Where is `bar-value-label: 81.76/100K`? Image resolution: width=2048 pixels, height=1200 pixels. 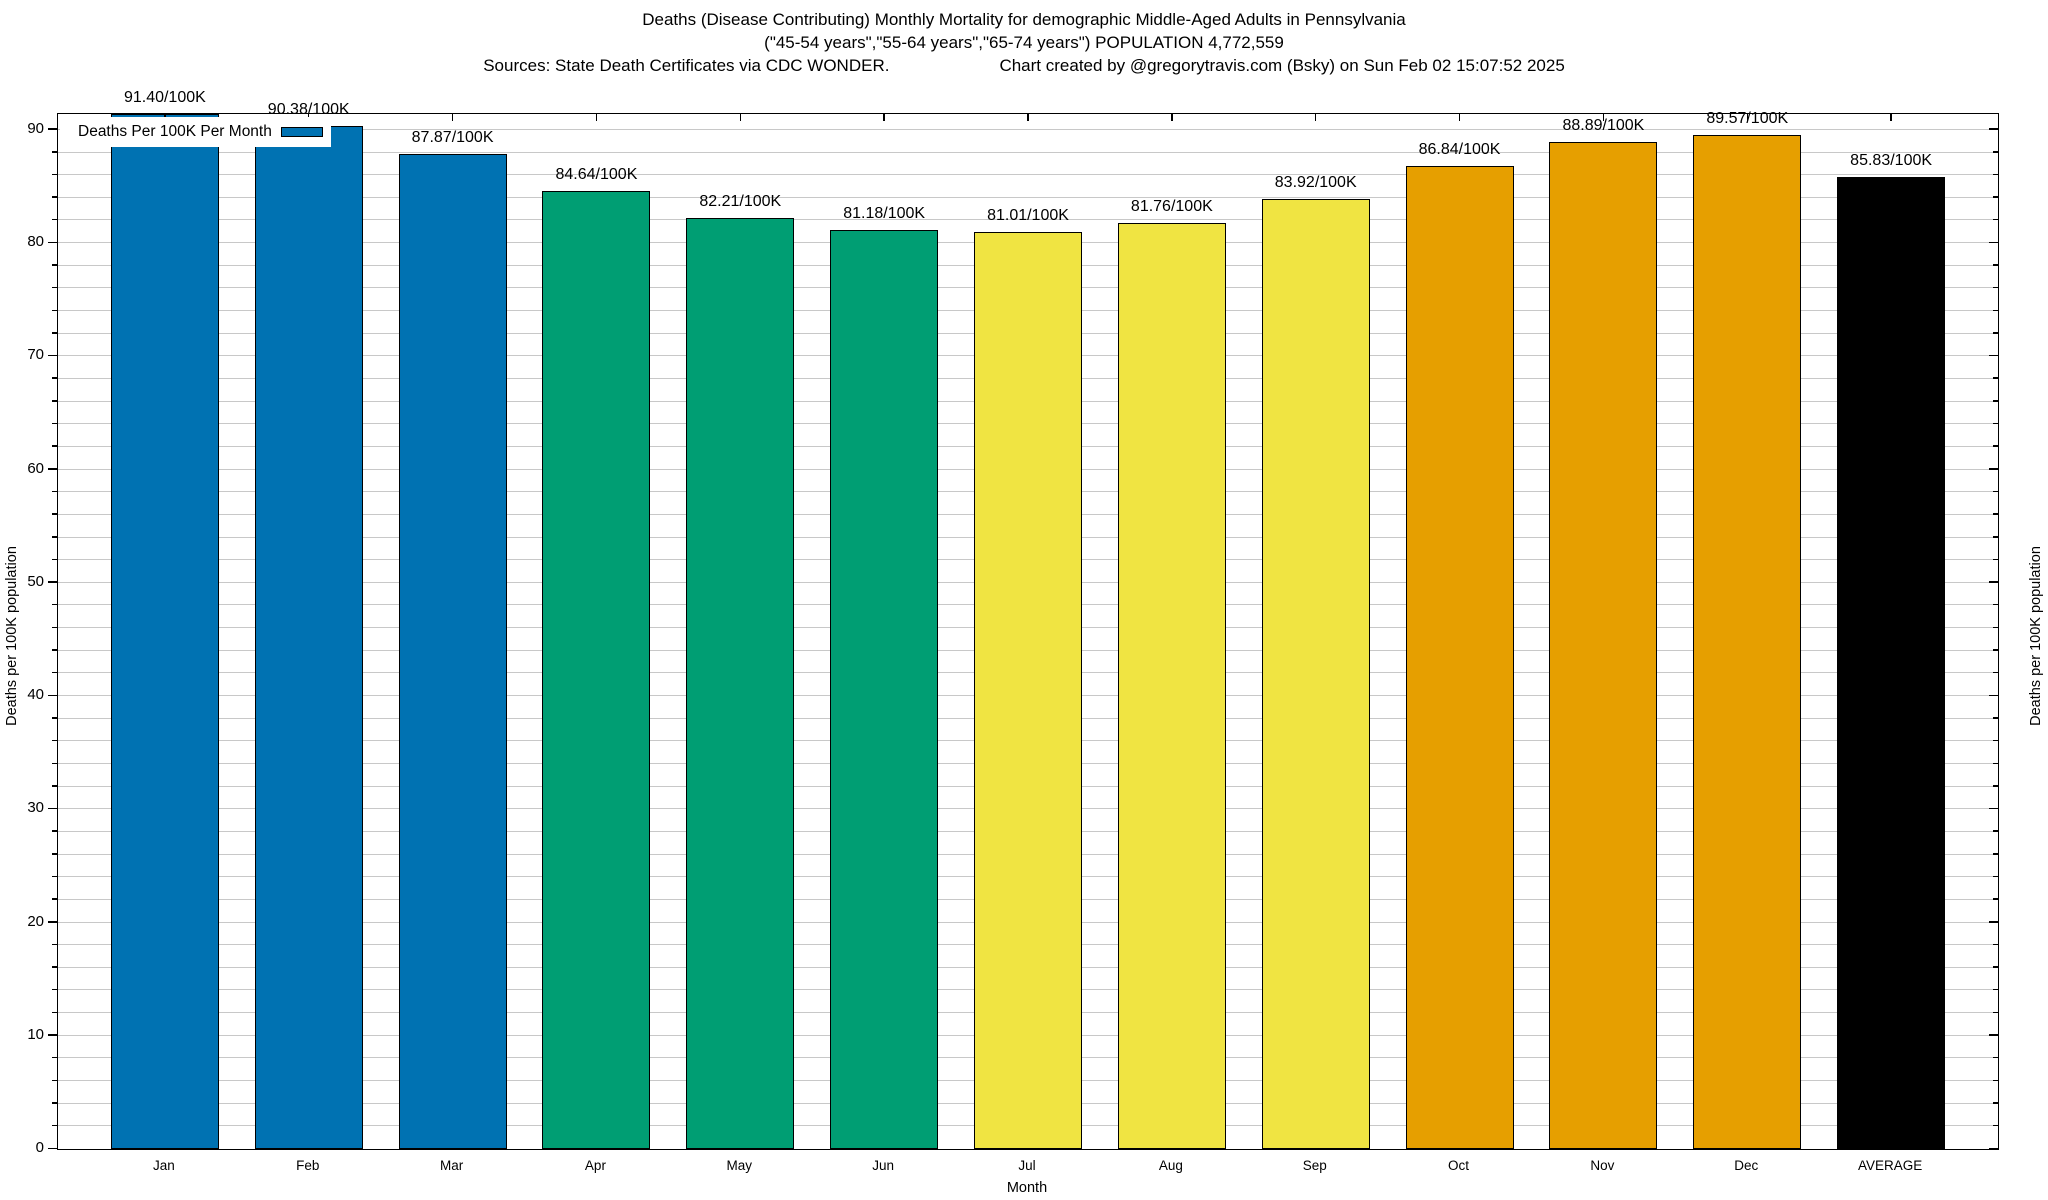 bar-value-label: 81.76/100K is located at coordinates (1171, 207).